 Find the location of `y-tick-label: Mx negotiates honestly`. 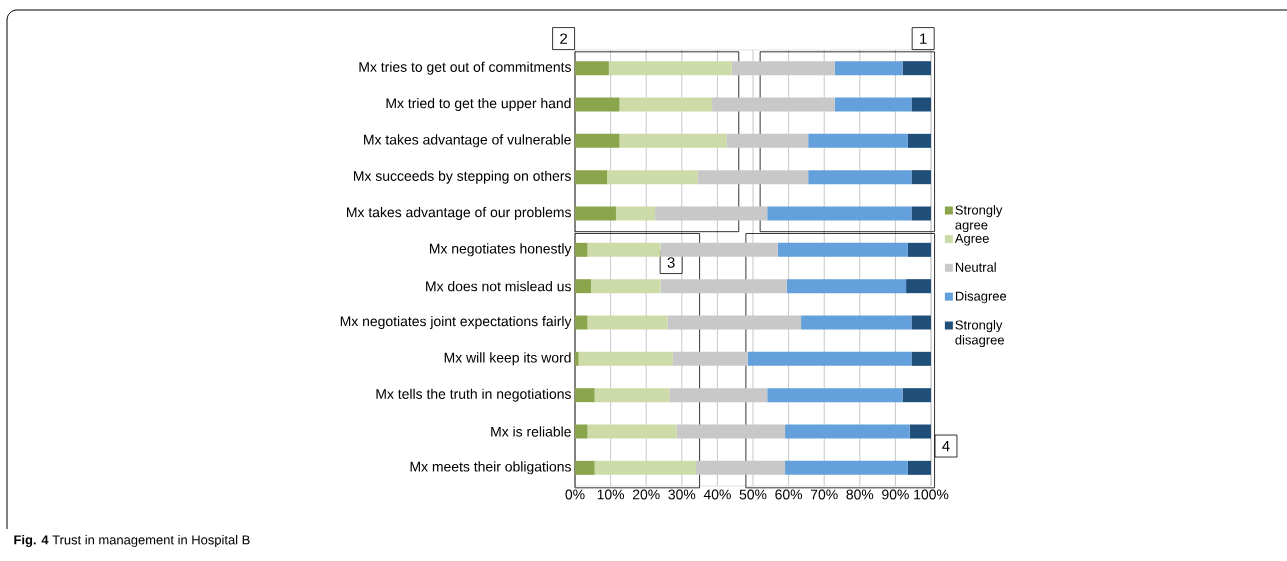

y-tick-label: Mx negotiates honestly is located at coordinates (500, 250).